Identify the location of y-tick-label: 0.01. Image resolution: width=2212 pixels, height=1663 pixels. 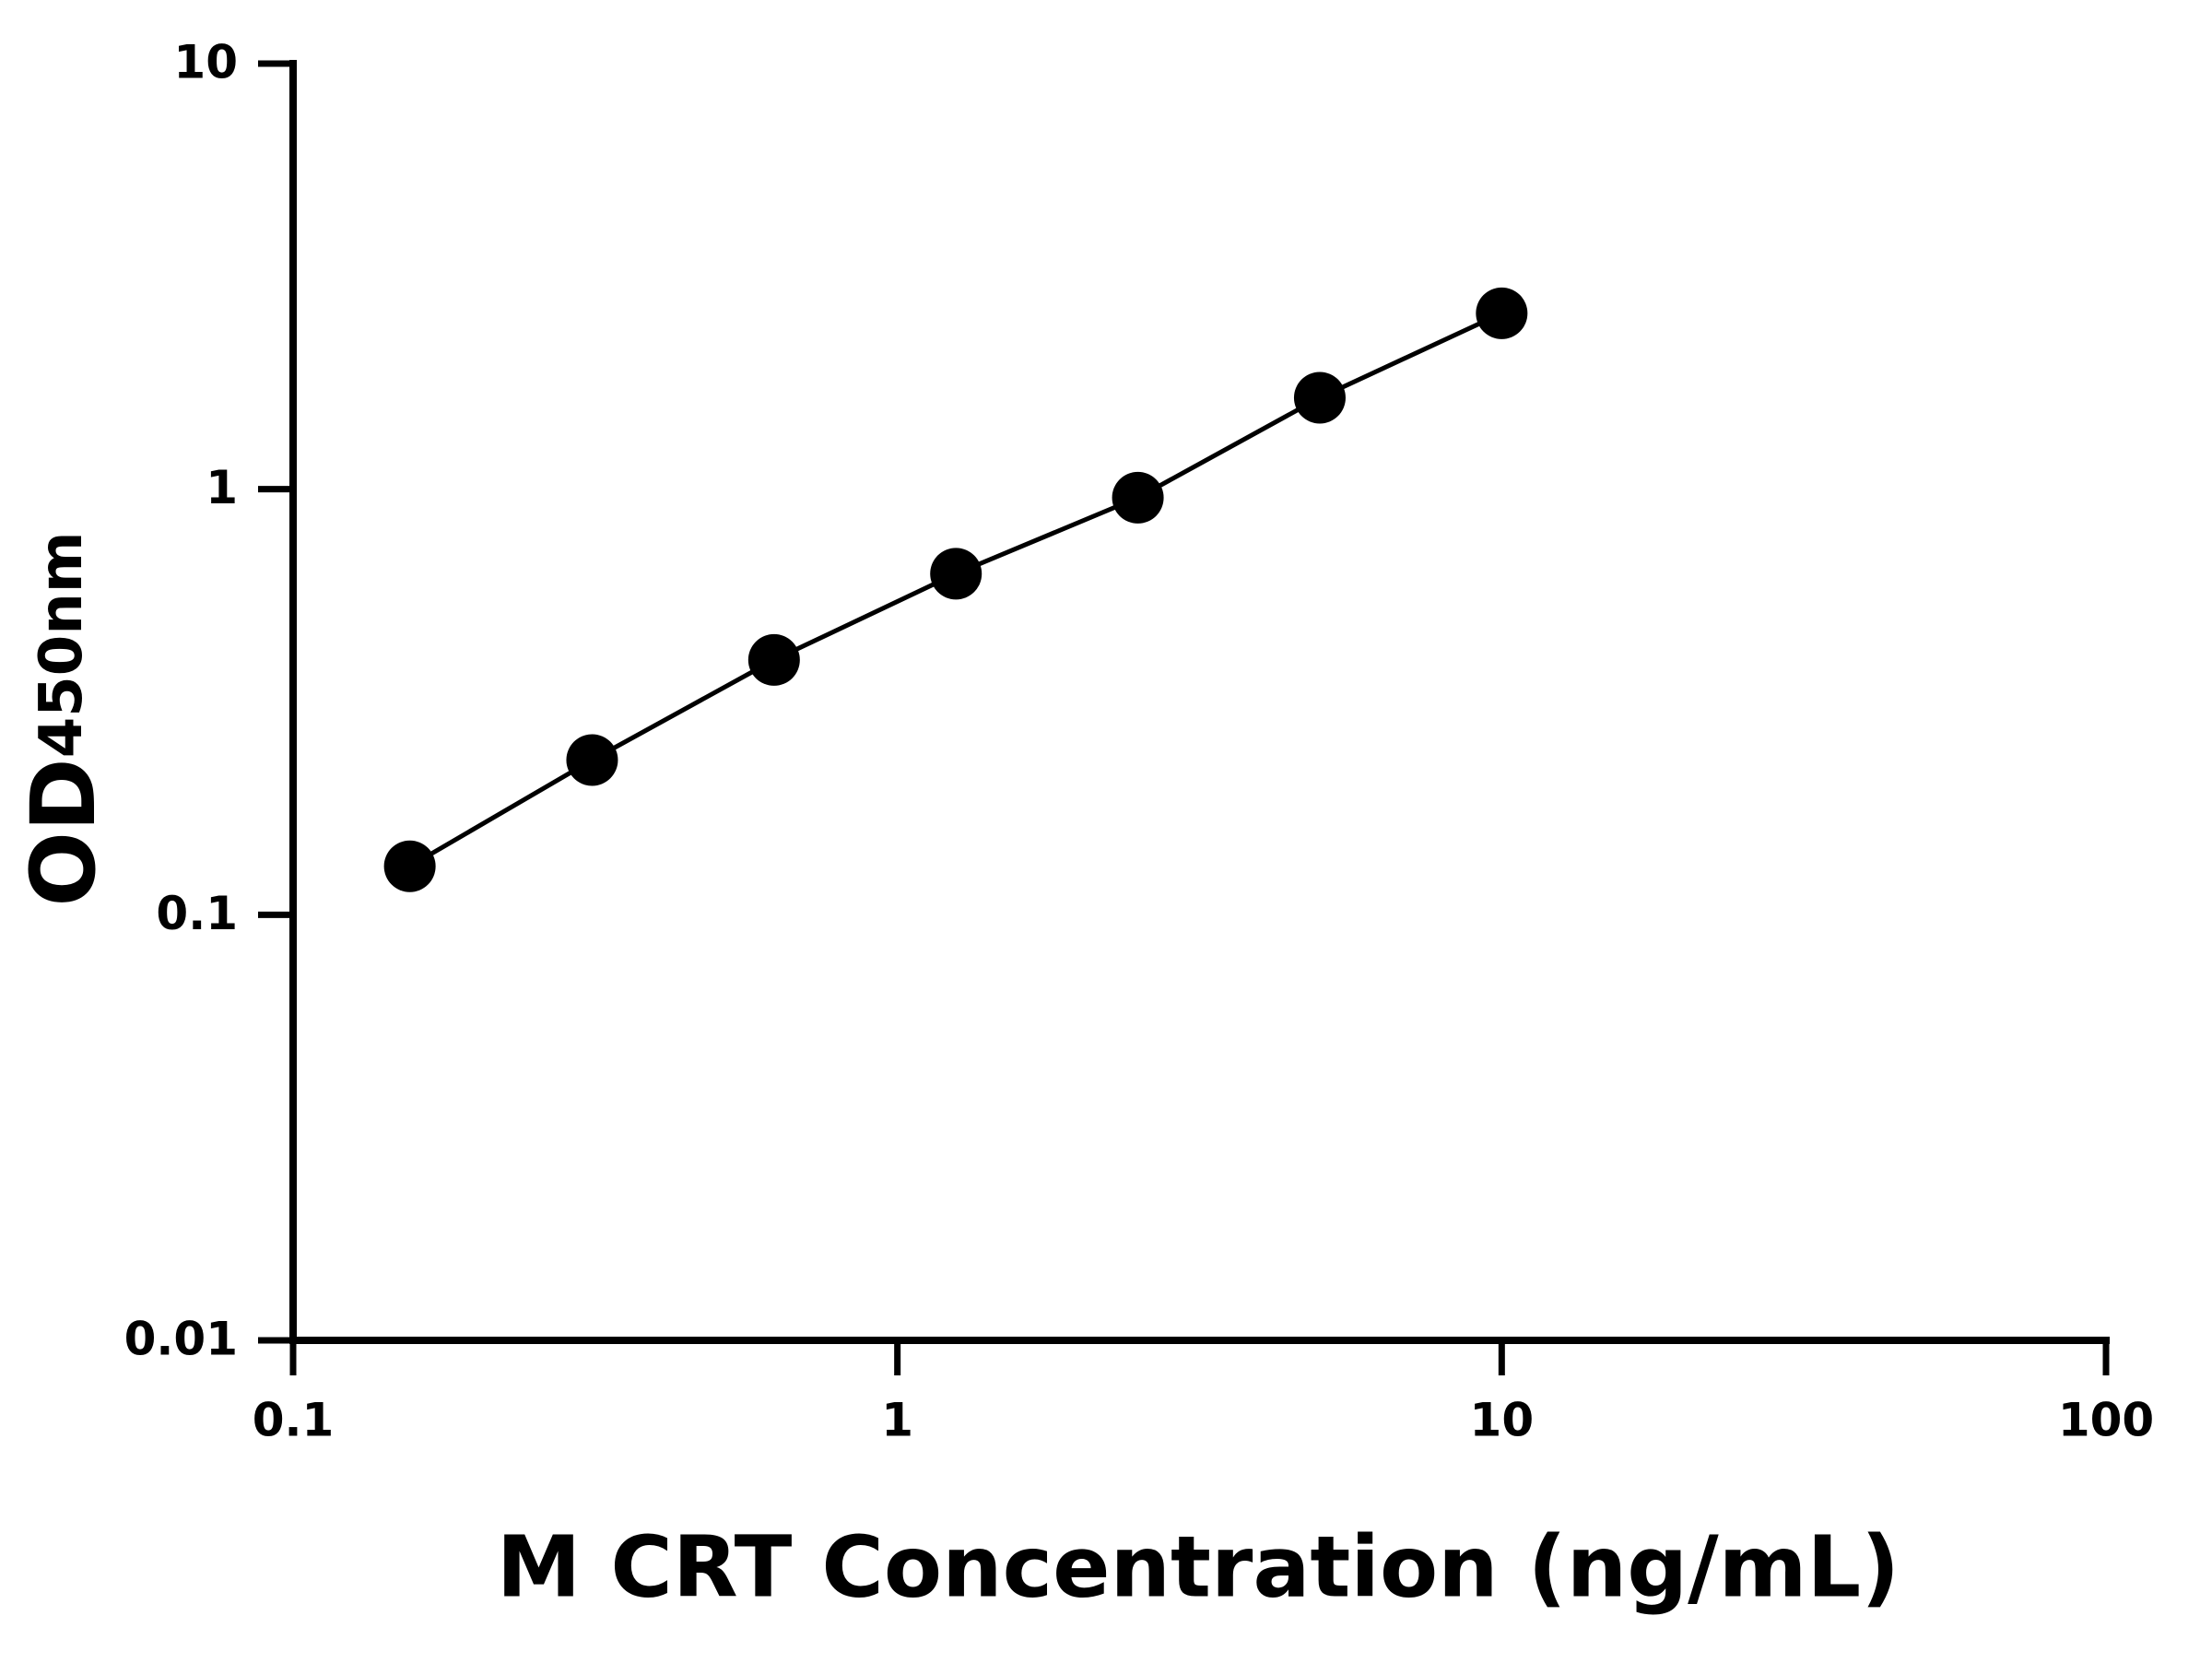
(181, 1339).